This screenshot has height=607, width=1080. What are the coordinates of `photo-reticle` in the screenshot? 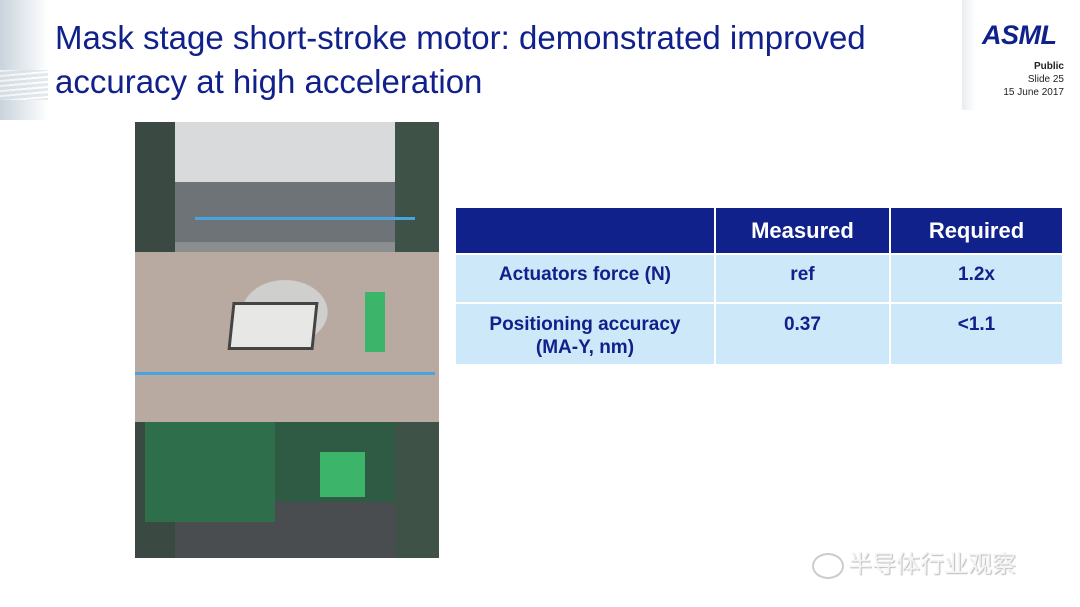 It's located at (273, 326).